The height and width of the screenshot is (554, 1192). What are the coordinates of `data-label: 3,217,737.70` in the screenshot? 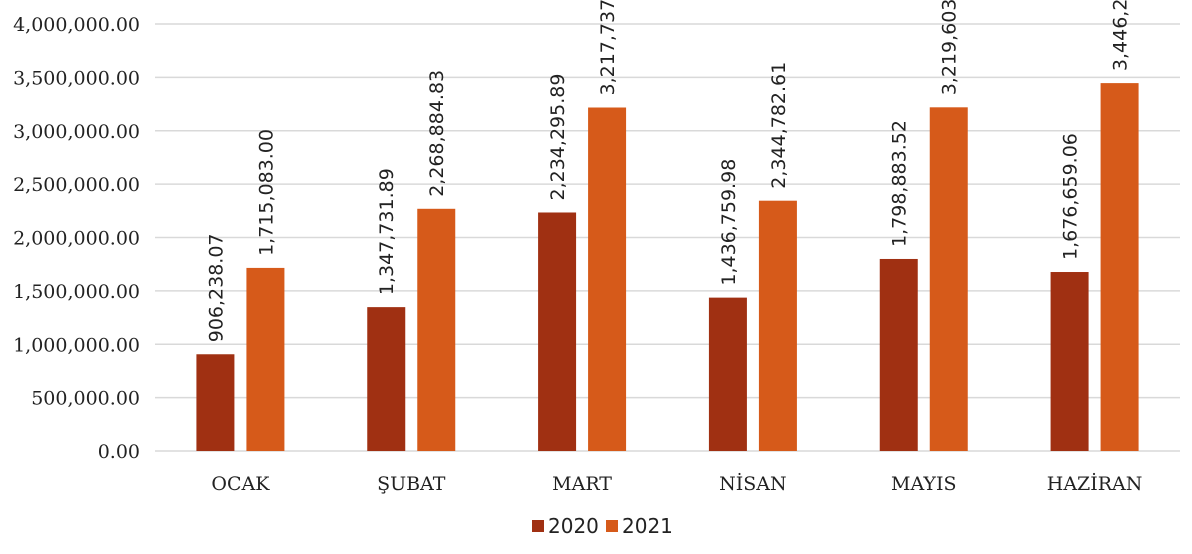 It's located at (608, 48).